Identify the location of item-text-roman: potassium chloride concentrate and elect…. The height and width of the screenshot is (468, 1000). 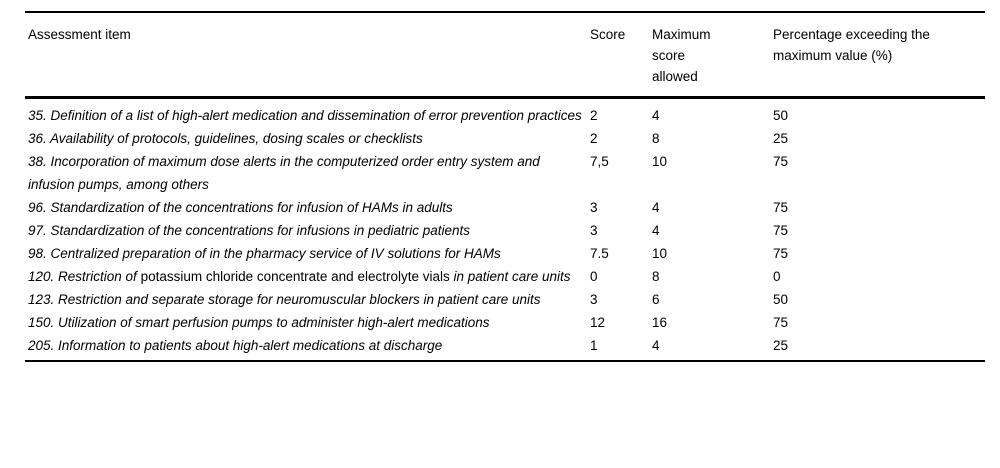
(297, 276).